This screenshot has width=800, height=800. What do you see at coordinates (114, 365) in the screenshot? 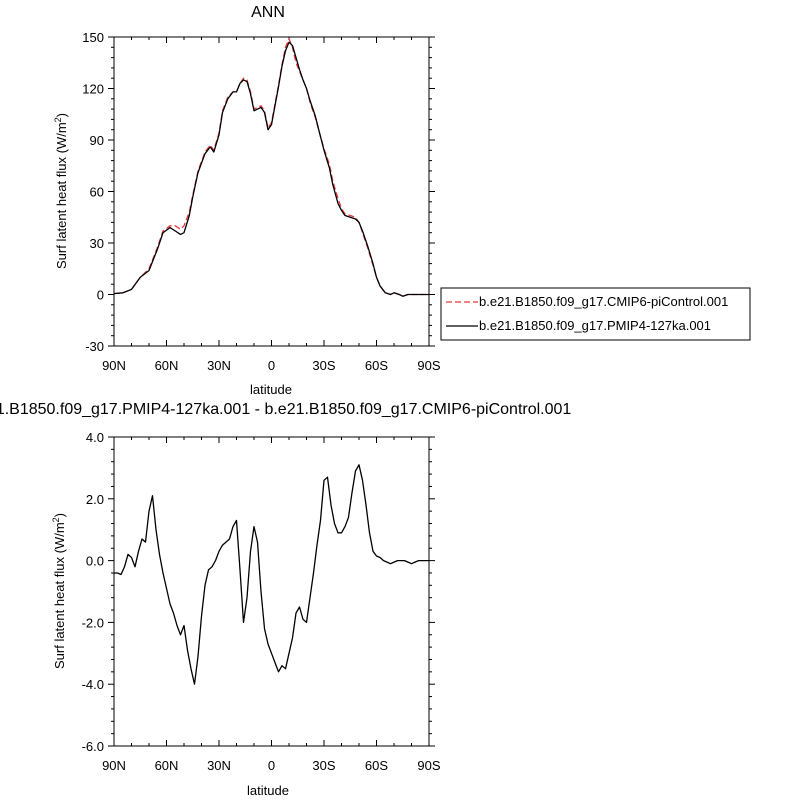
I see `top-x-tick-label: 90N` at bounding box center [114, 365].